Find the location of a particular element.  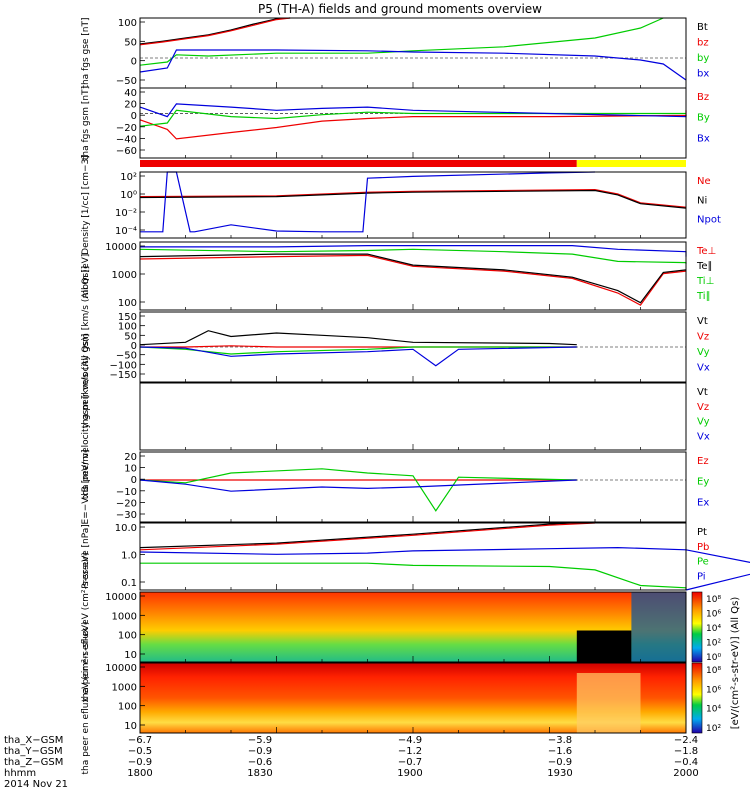

panel-8: Pt Pb Pe Pi 10.0 1.0 0.1 Pressure [nPa] is located at coordinates (415, 556).